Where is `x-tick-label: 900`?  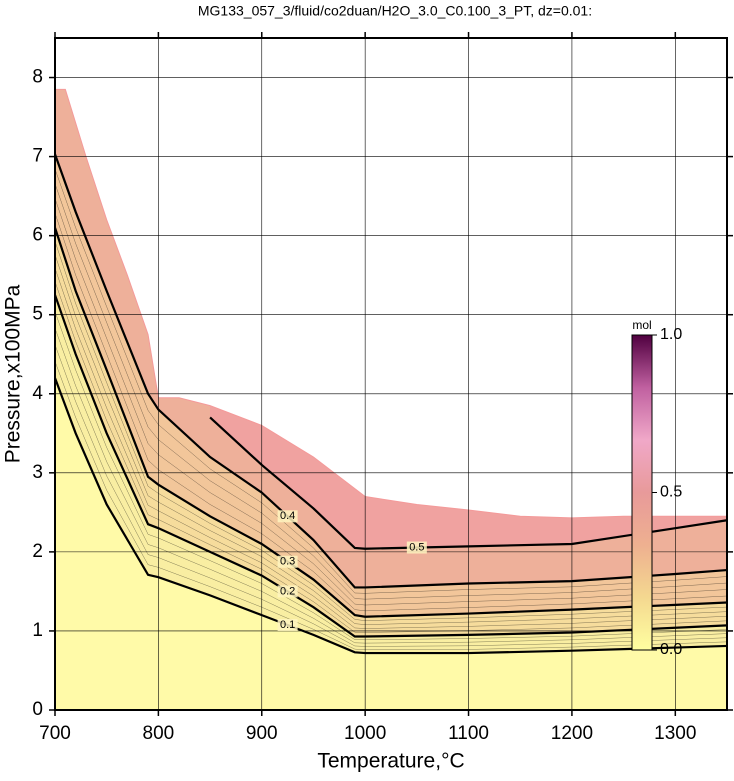
x-tick-label: 900 is located at coordinates (262, 733).